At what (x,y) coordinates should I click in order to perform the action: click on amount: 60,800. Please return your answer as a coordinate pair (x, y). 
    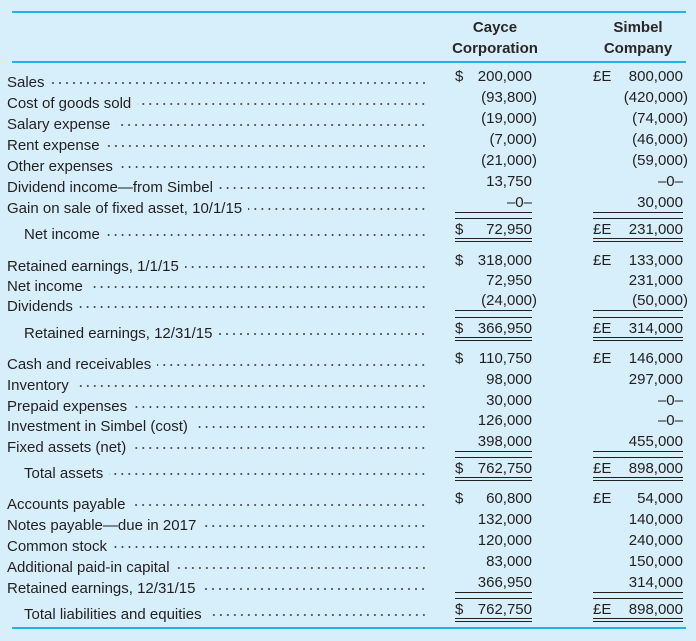
    Looking at the image, I should click on (509, 498).